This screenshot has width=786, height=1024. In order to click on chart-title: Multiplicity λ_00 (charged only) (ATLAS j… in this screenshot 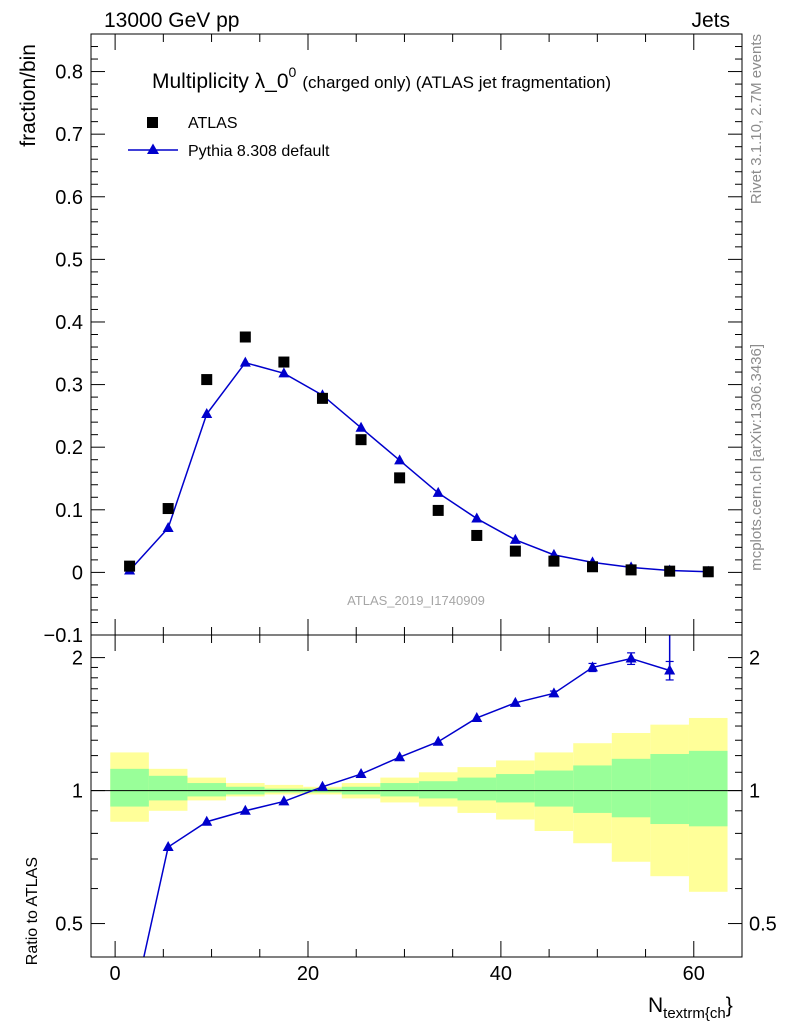, I will do `click(381, 78)`.